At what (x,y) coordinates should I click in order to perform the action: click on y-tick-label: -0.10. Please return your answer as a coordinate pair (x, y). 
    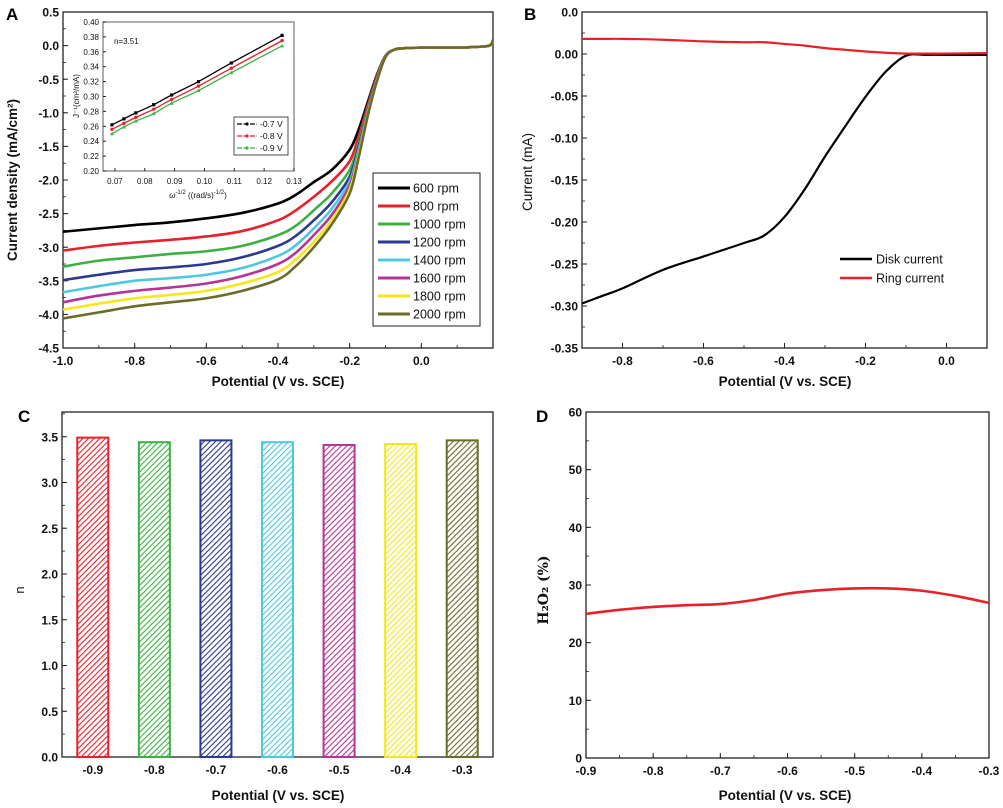
    Looking at the image, I should click on (565, 139).